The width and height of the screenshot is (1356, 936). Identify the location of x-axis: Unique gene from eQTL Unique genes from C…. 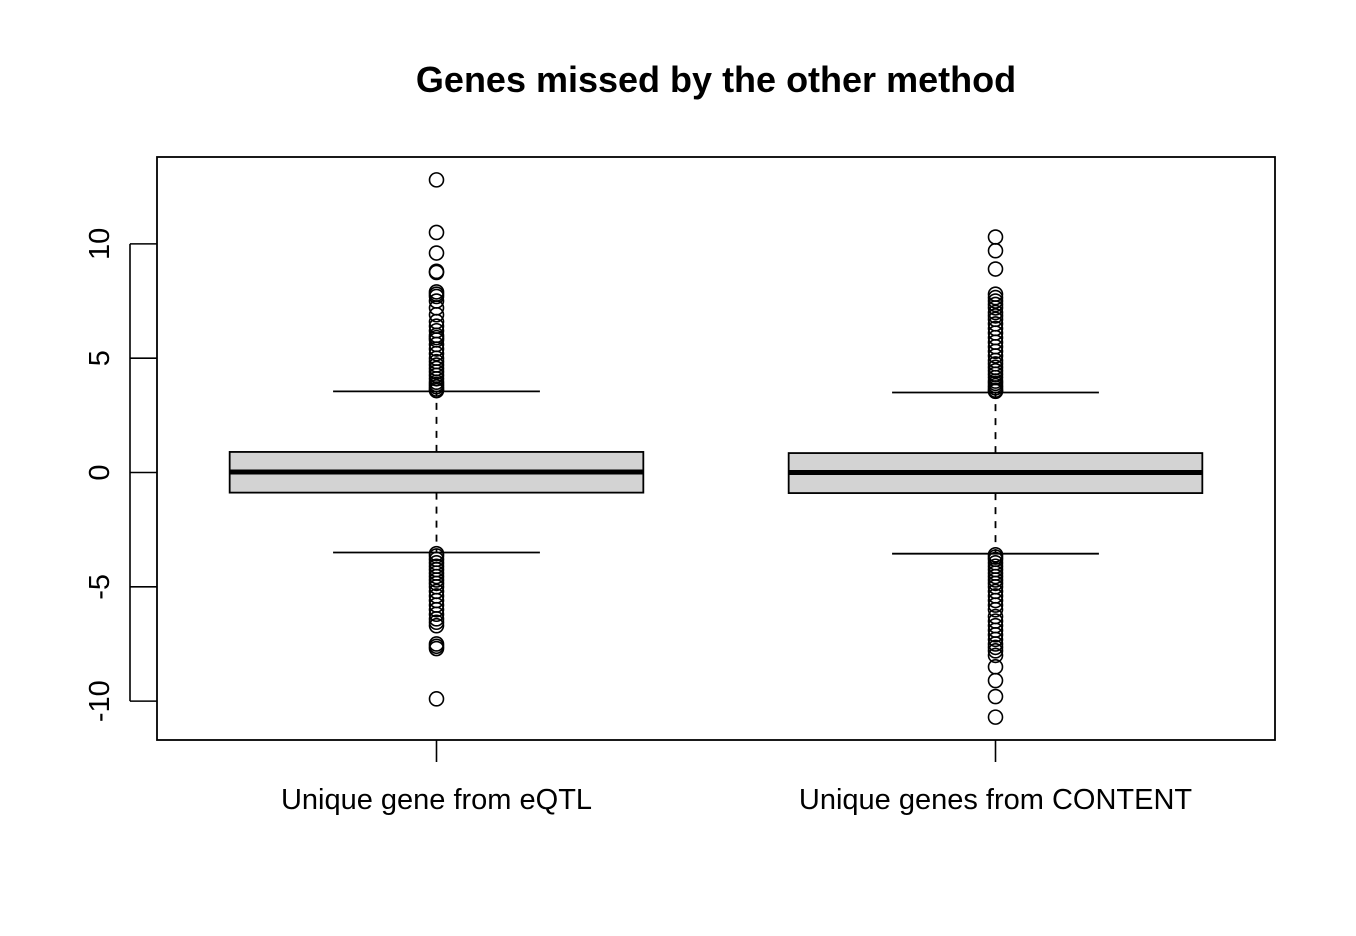
(736, 778).